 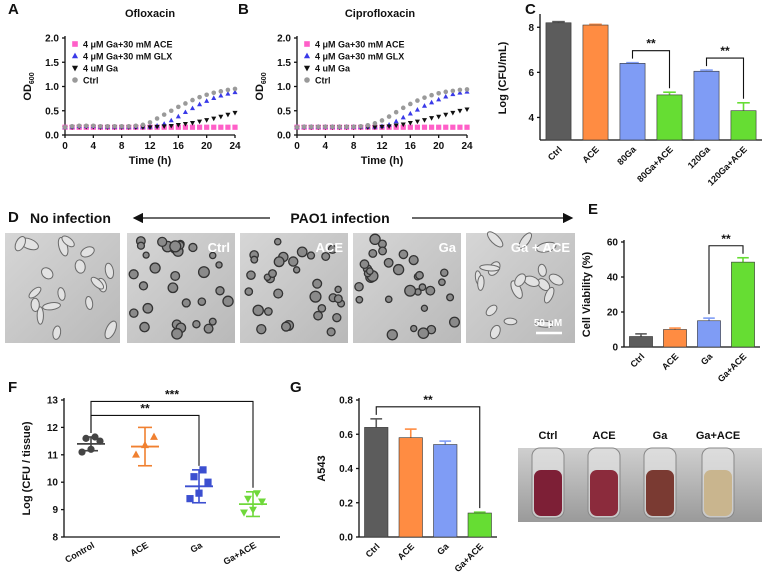 I want to click on micrograph-label: Ctrl, so click(x=219, y=247).